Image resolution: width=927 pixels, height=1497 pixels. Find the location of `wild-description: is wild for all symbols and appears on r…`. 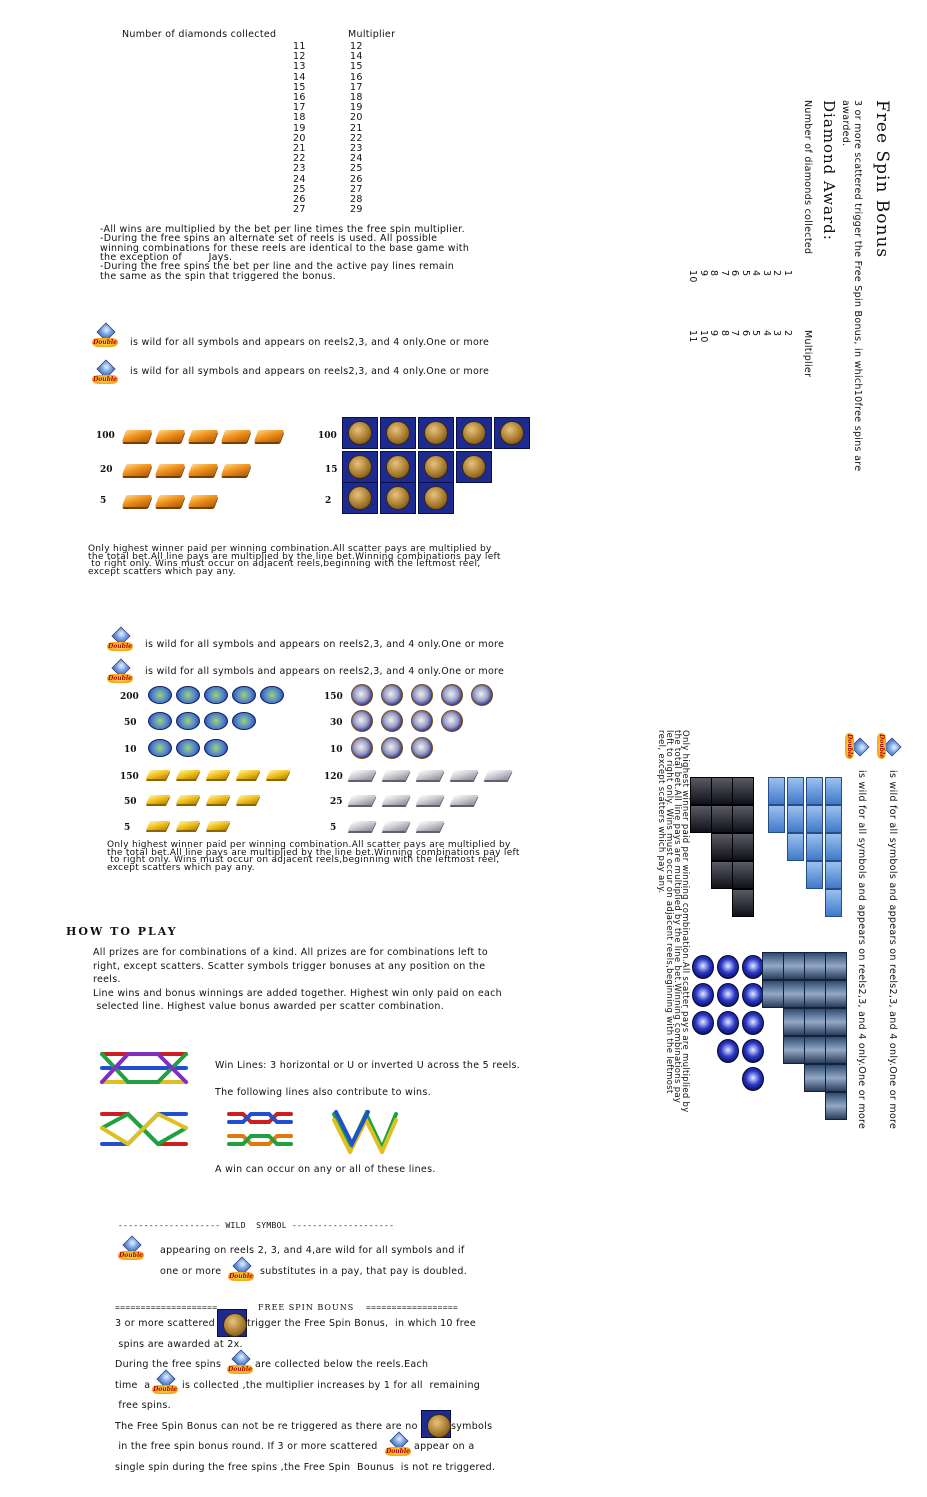

wild-description: is wild for all symbols and appears on r… is located at coordinates (310, 342).